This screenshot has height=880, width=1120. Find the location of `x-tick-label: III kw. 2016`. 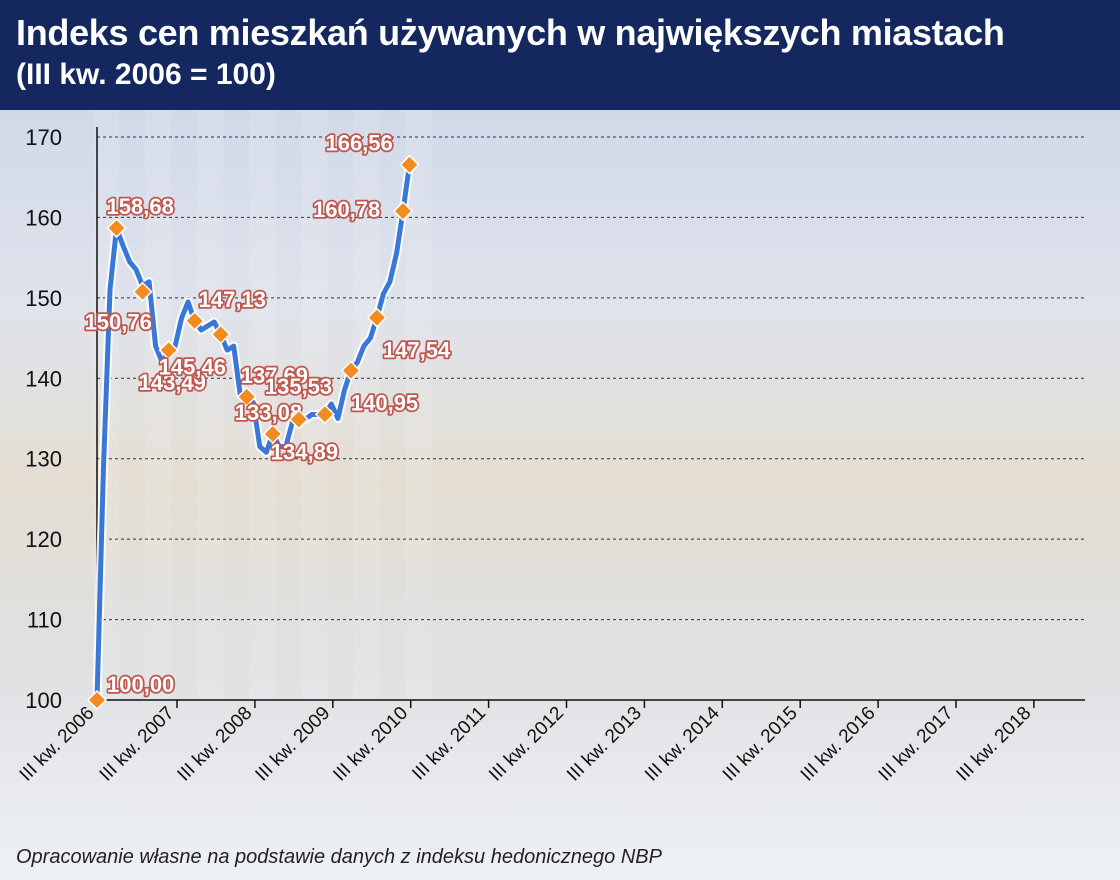

x-tick-label: III kw. 2016 is located at coordinates (838, 744).